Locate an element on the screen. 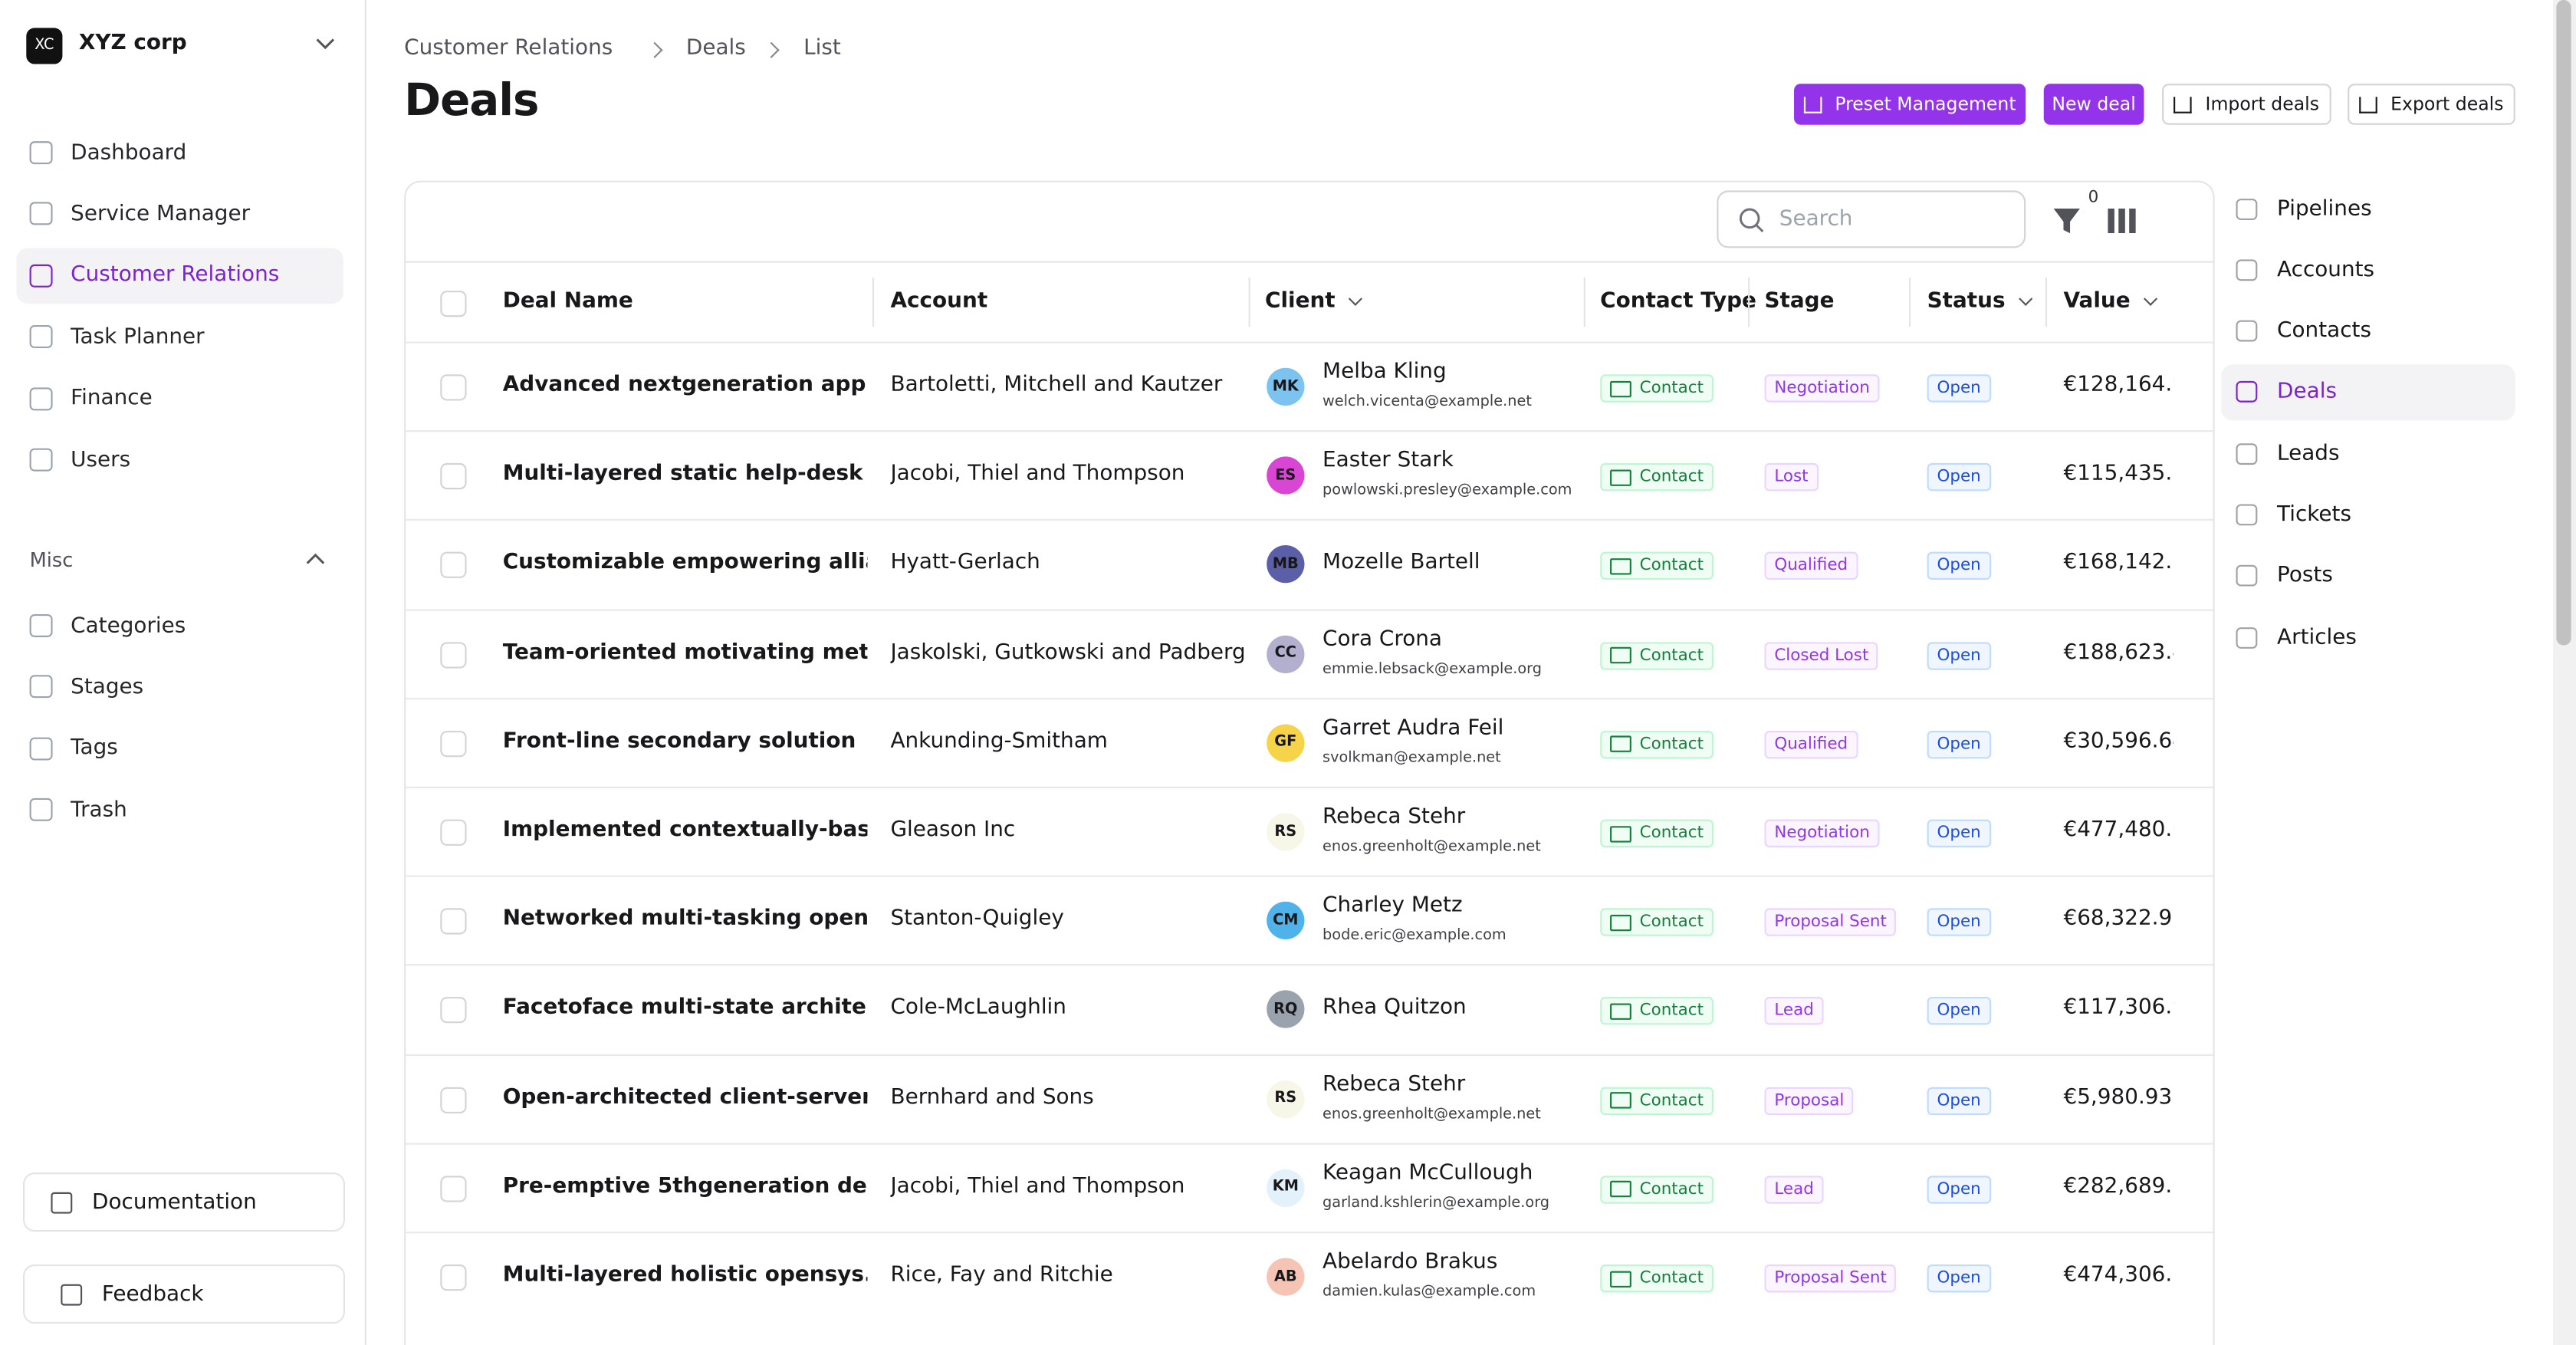  org-name: XYZ corp is located at coordinates (133, 44).